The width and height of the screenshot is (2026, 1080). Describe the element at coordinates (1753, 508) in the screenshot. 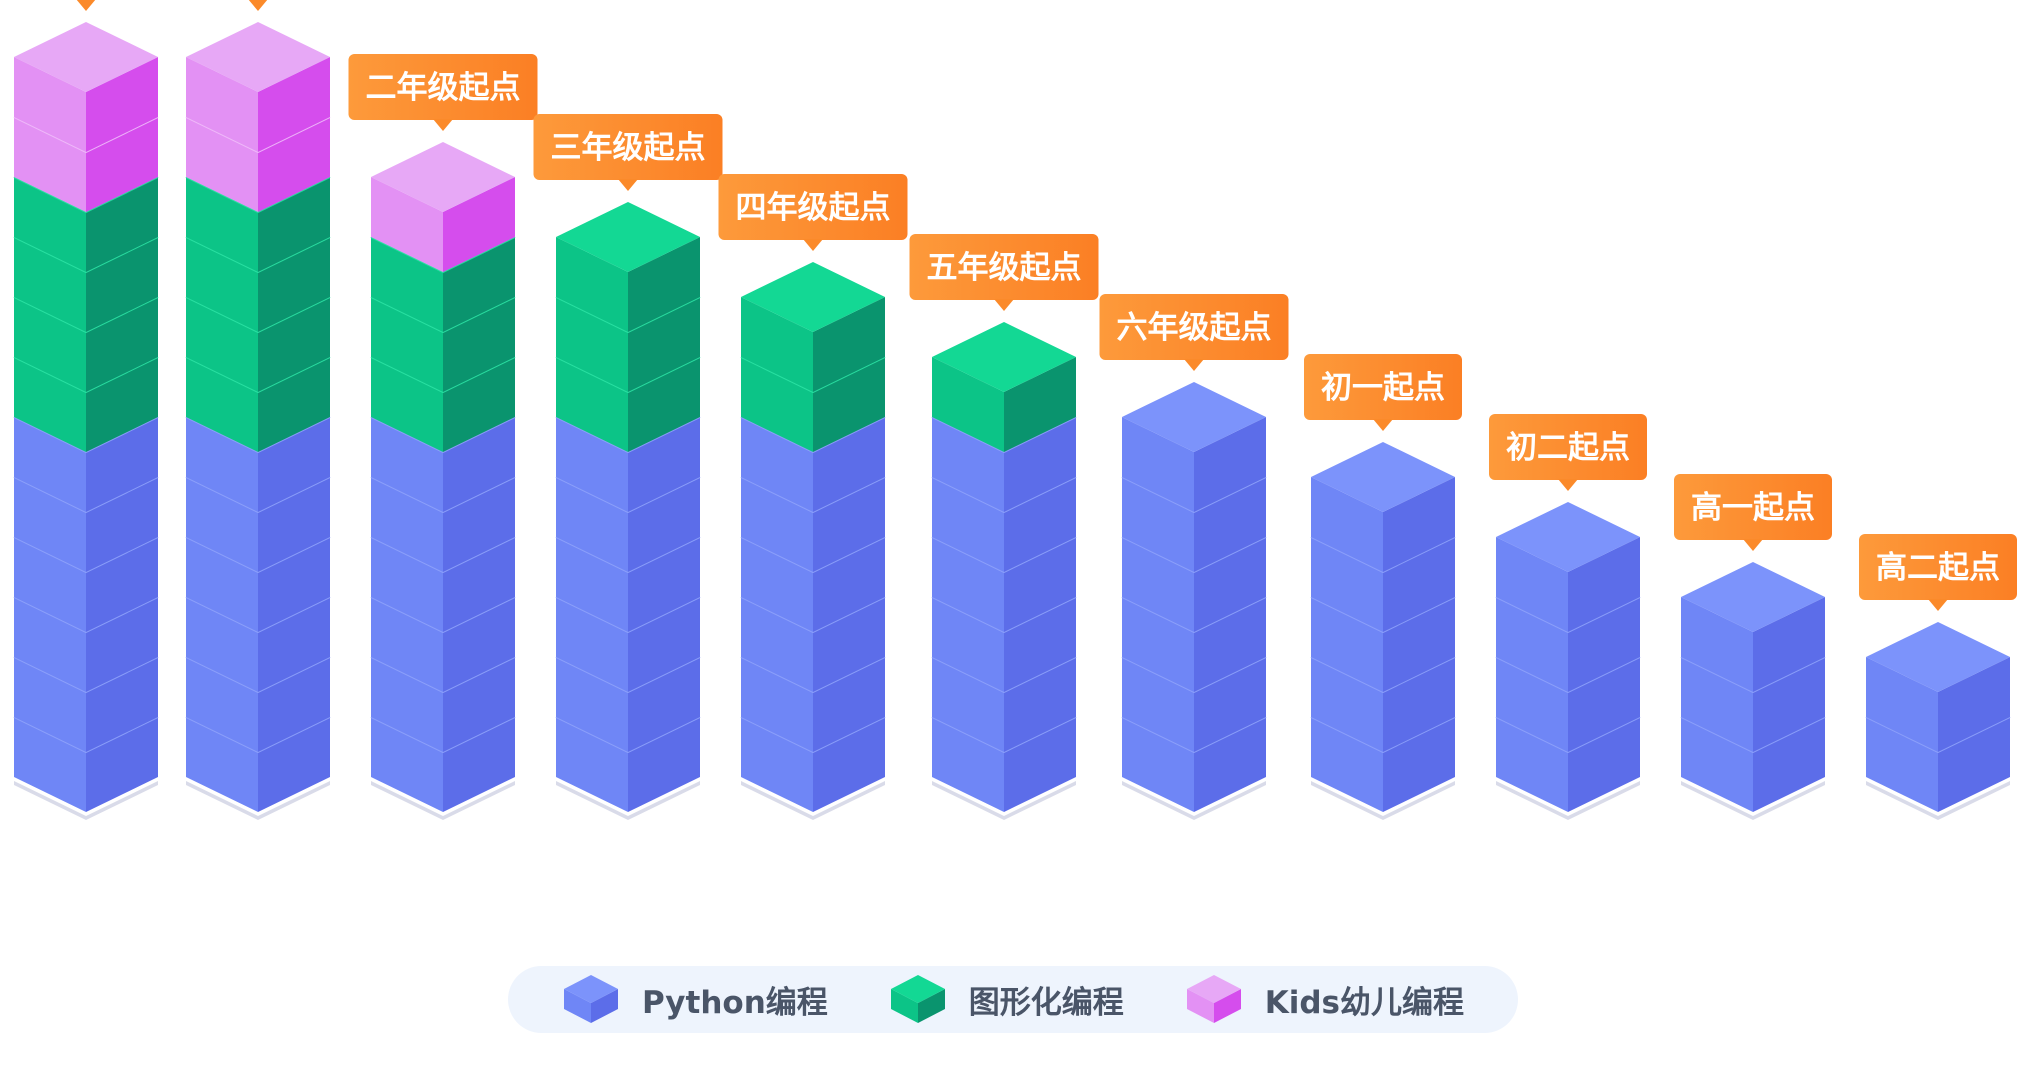

I see `category-label: 高一起点` at that location.